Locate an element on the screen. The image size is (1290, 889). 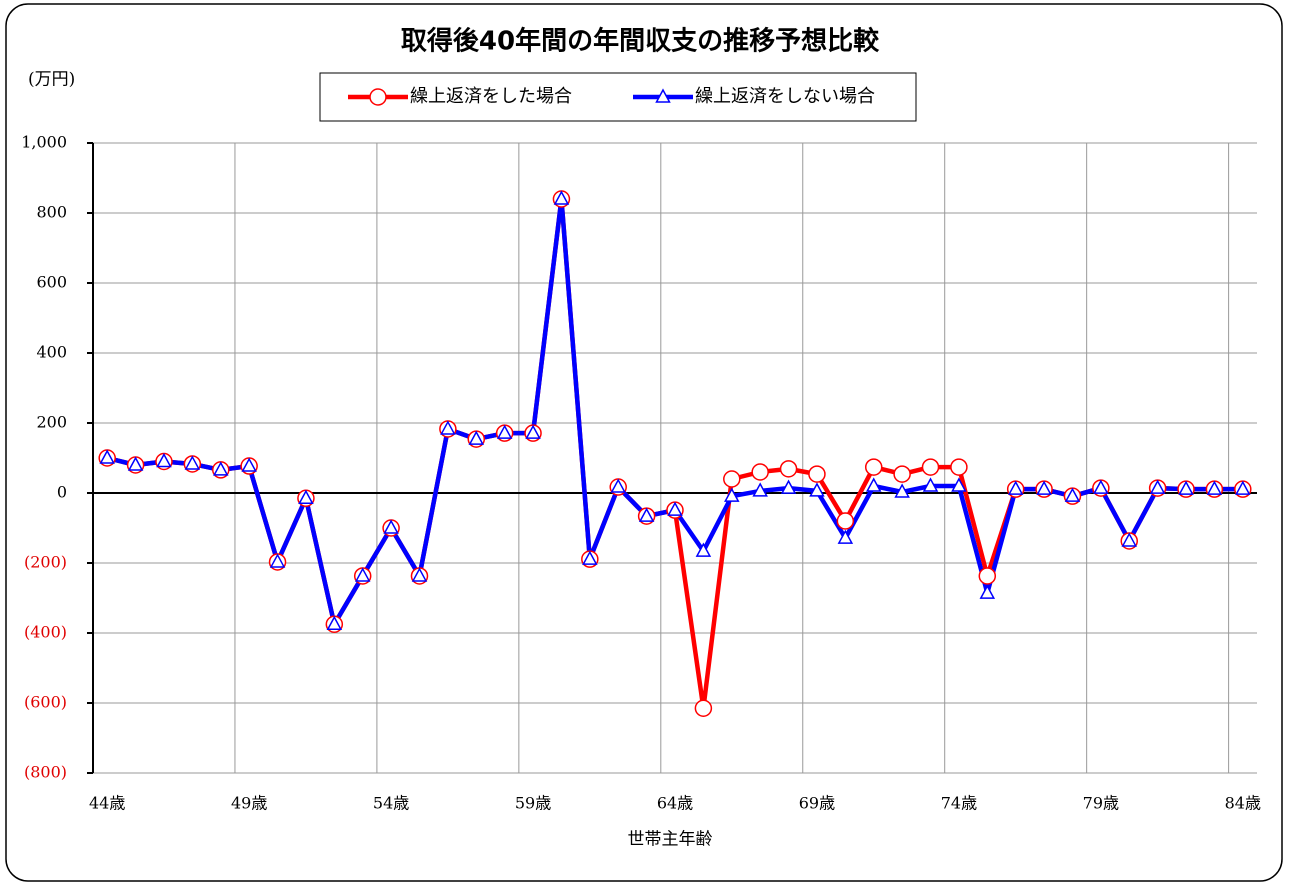
x-tick-label: 69歳 is located at coordinates (817, 803).